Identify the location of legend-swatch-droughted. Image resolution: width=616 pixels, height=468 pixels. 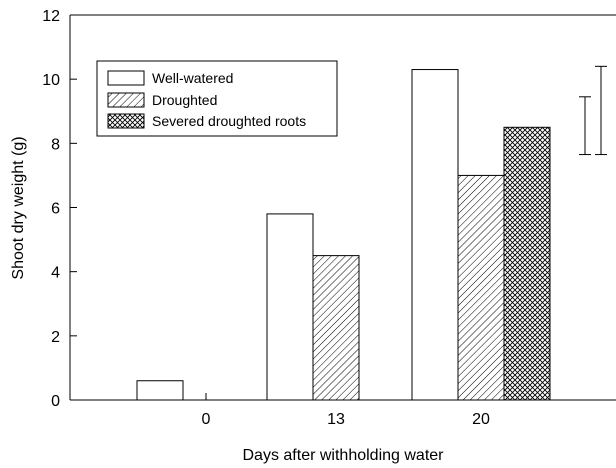
(126, 100).